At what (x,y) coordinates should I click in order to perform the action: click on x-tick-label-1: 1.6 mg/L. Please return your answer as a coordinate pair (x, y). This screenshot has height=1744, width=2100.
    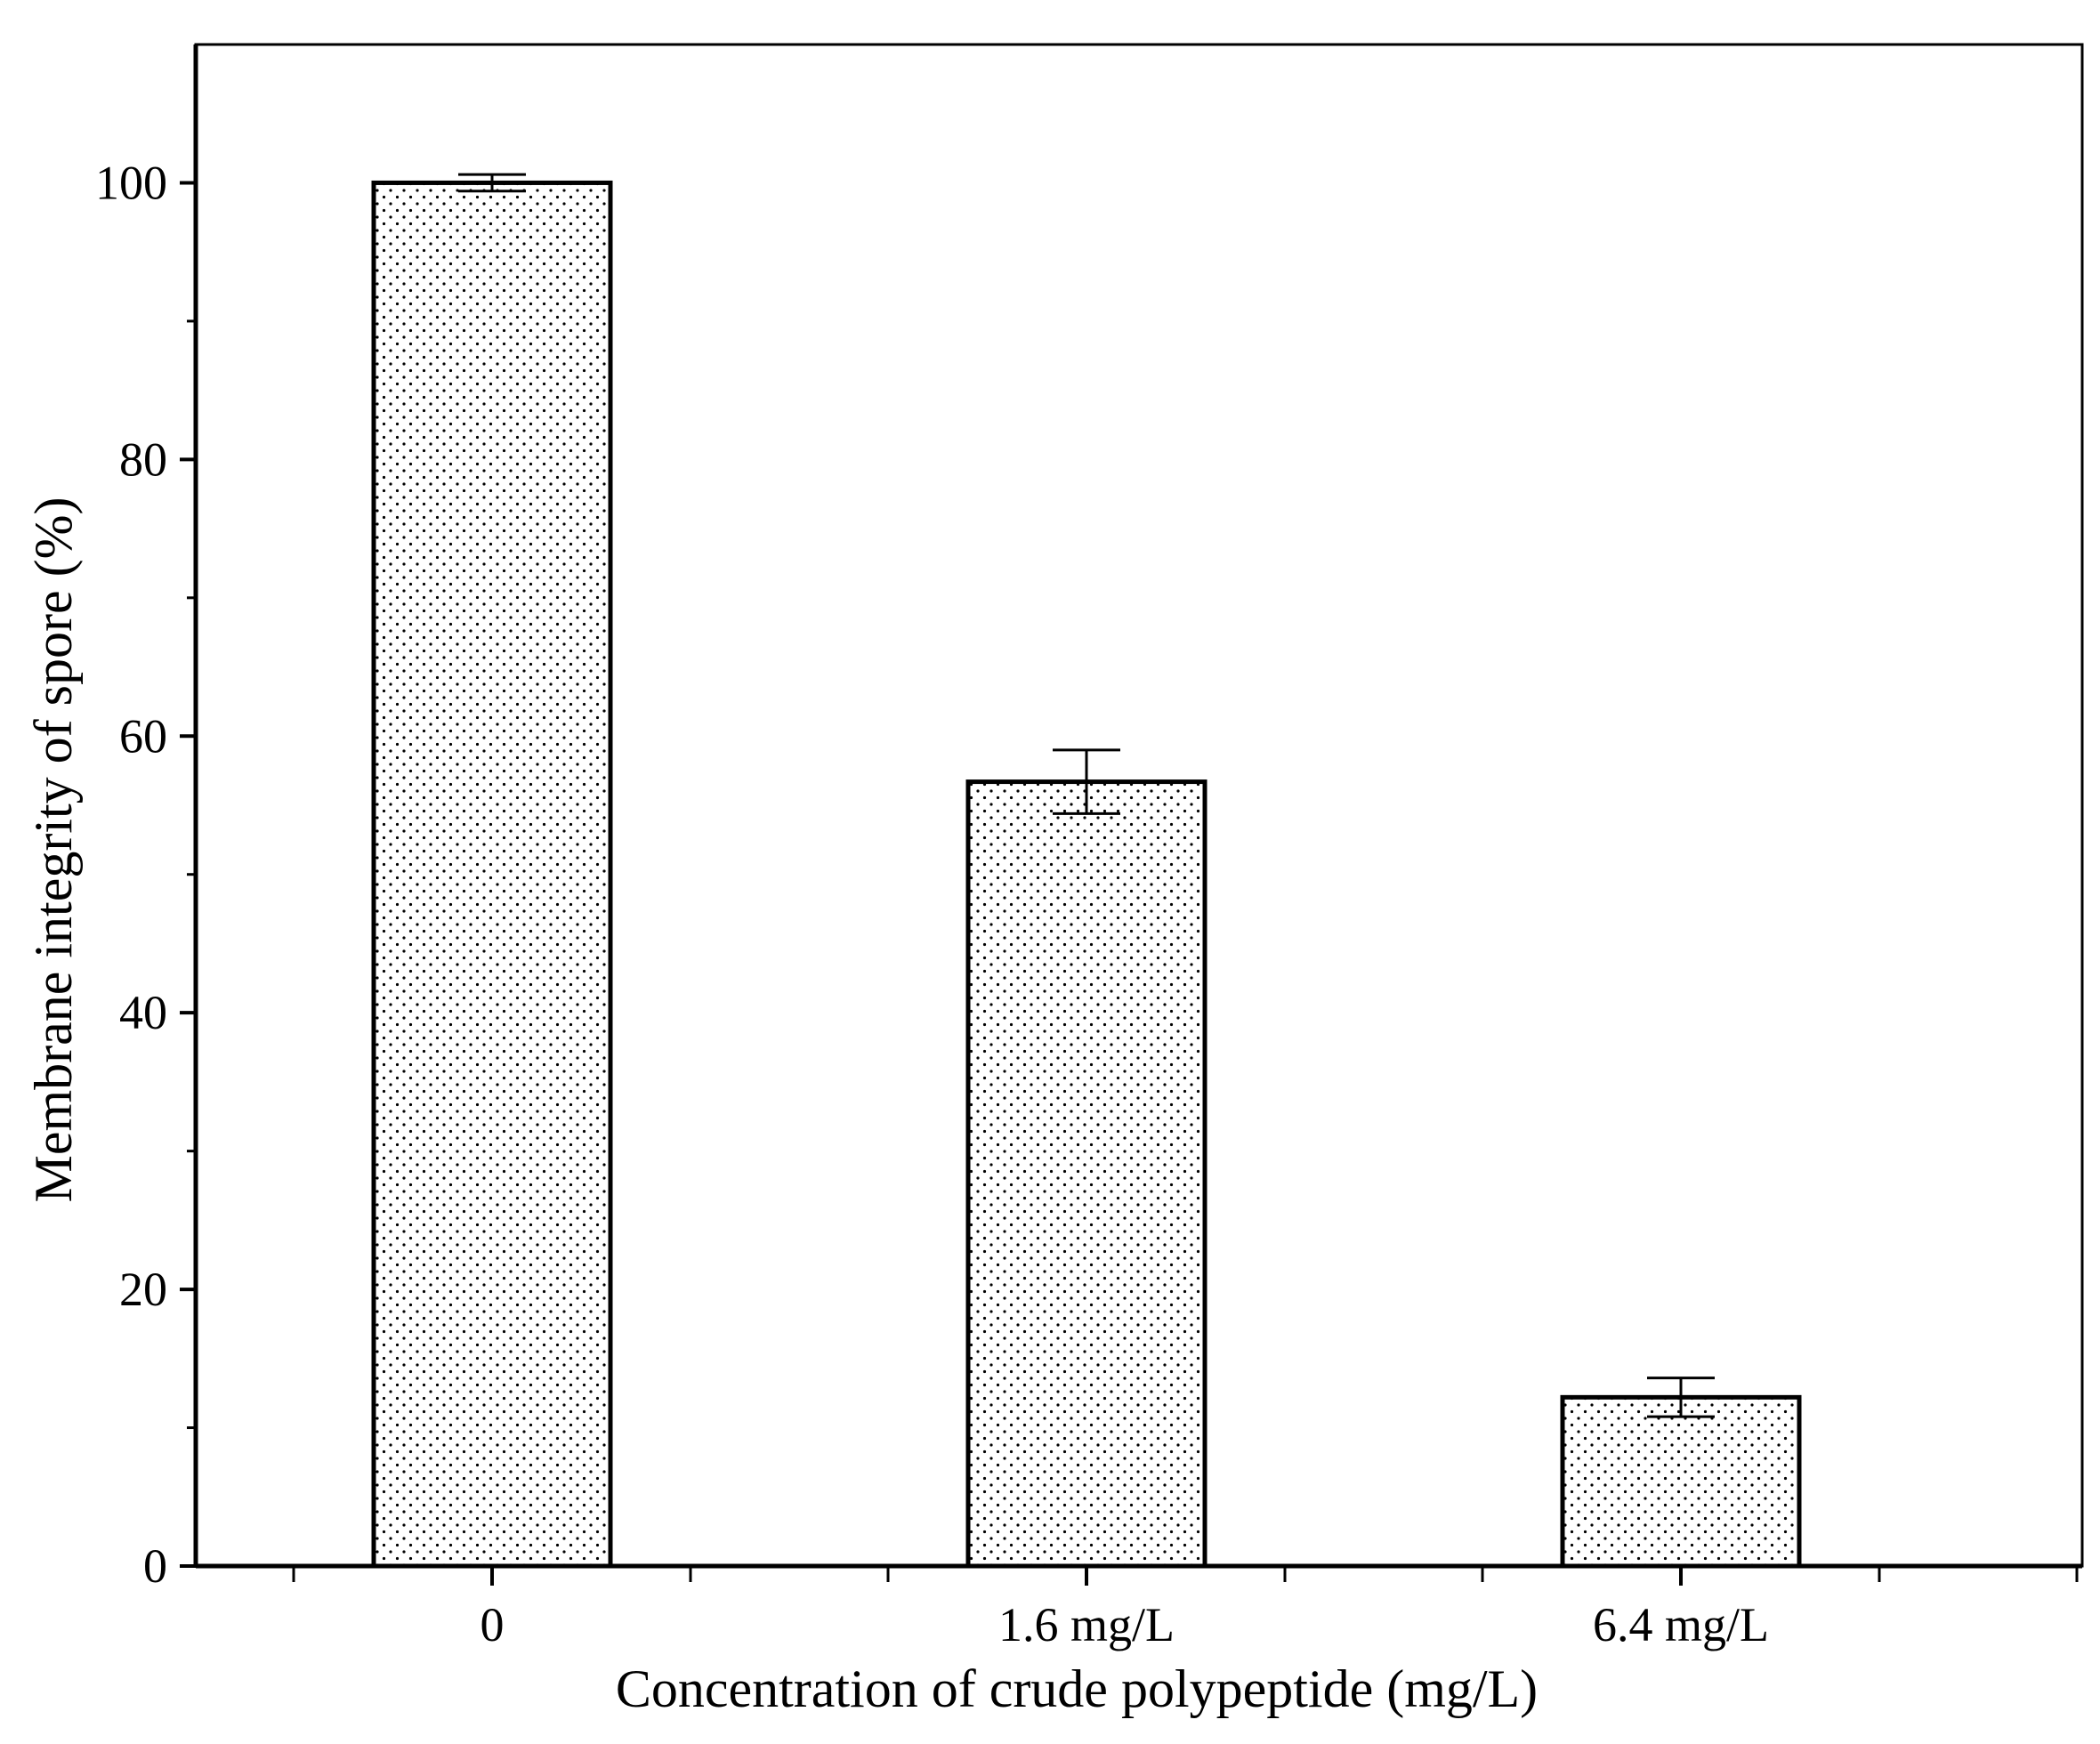
    Looking at the image, I should click on (1086, 1624).